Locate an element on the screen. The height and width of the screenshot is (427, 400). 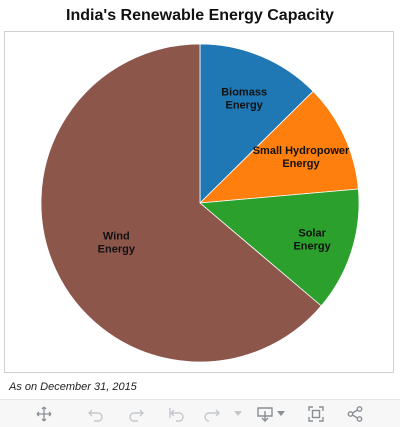
undo-icon is located at coordinates (95, 415).